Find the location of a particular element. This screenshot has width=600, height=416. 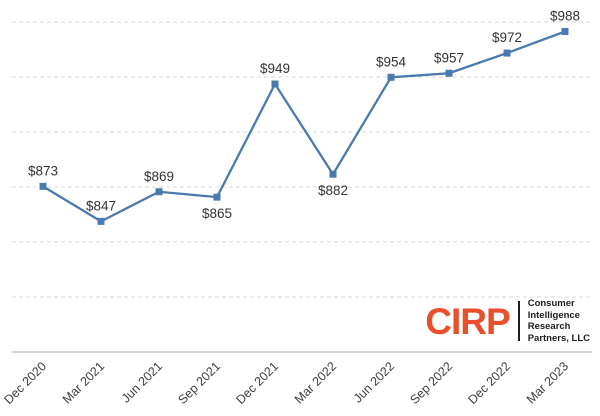

cirp-logo-acronym: CIRP is located at coordinates (467, 321).